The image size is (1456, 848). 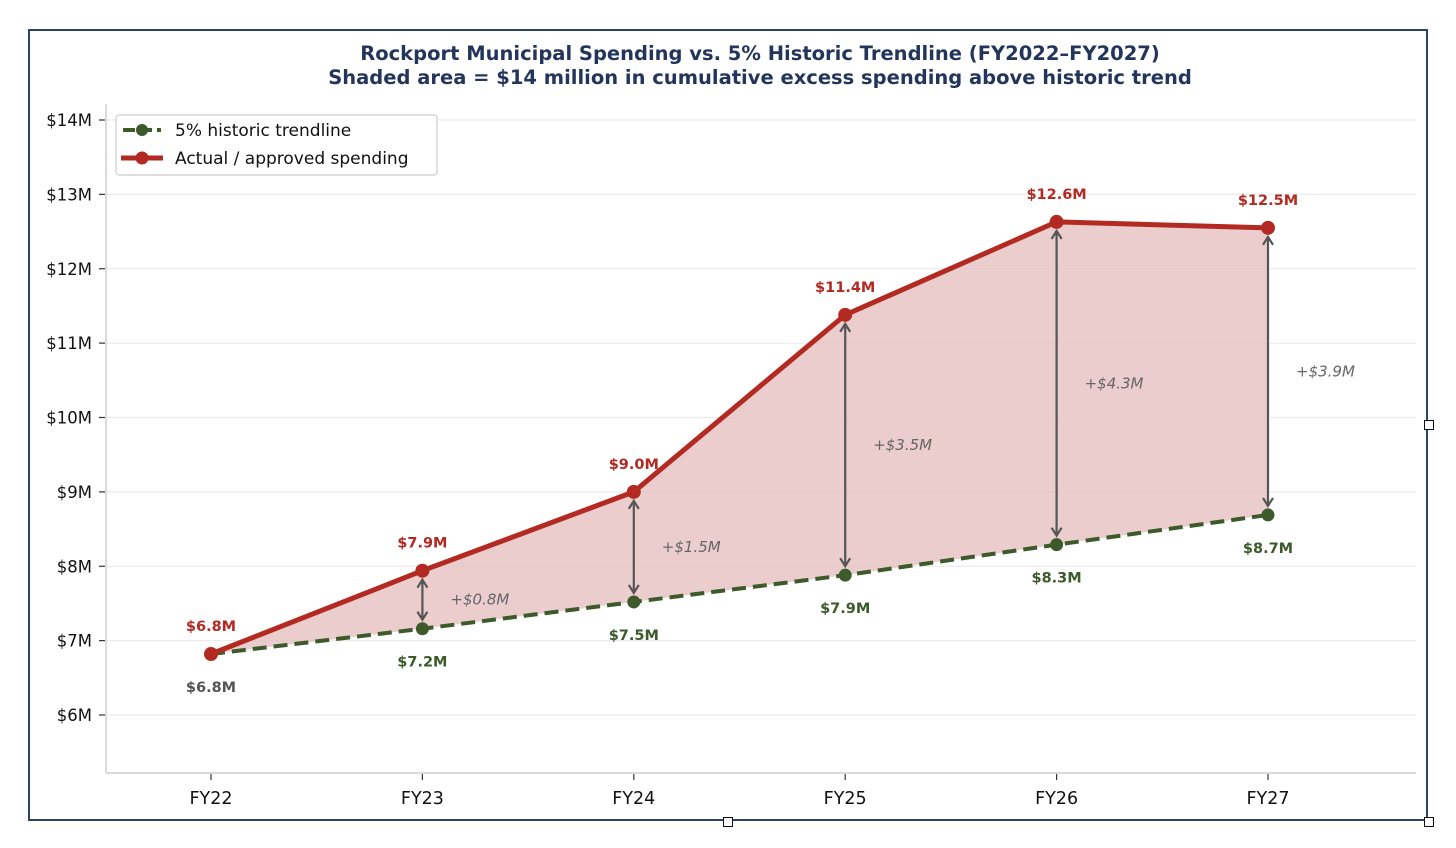 I want to click on resize-handle-bottom-right, so click(x=1429, y=822).